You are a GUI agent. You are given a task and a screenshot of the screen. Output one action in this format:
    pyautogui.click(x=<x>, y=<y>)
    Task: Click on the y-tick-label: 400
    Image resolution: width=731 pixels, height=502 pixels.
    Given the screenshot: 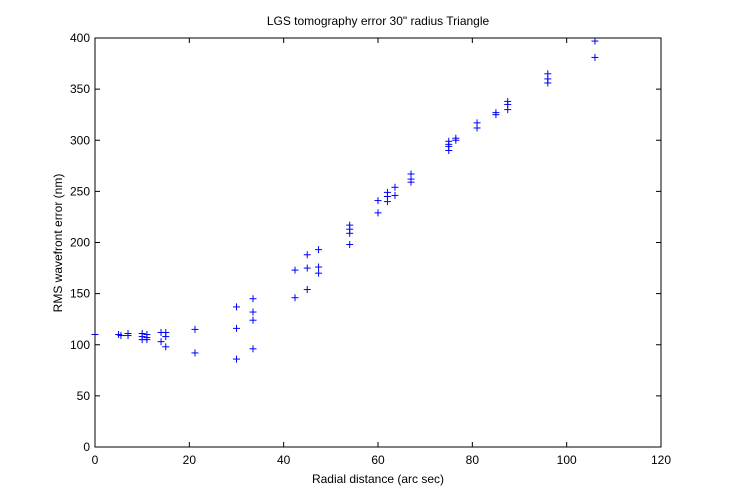 What is the action you would take?
    pyautogui.click(x=80, y=38)
    